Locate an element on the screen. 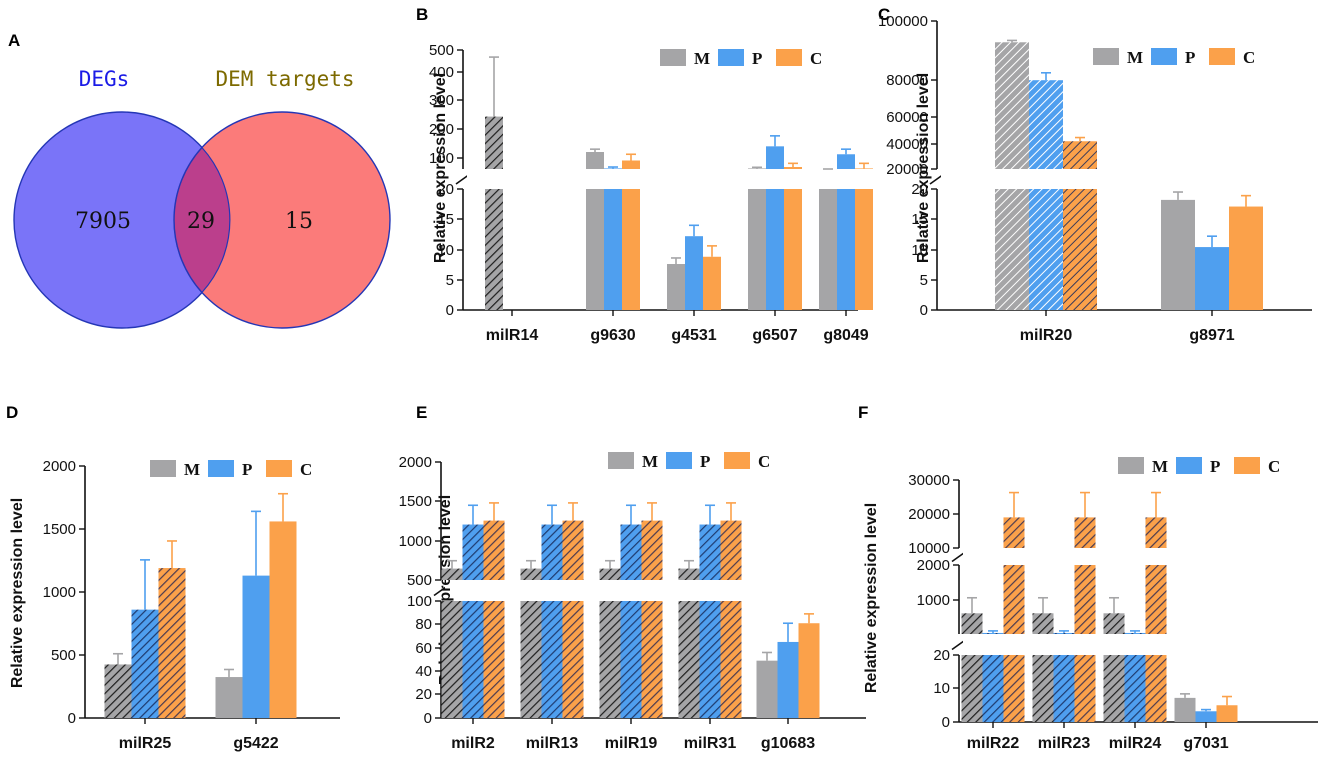 Image resolution: width=1325 pixels, height=762 pixels. y-tick-label: 15 is located at coordinates (445, 219).